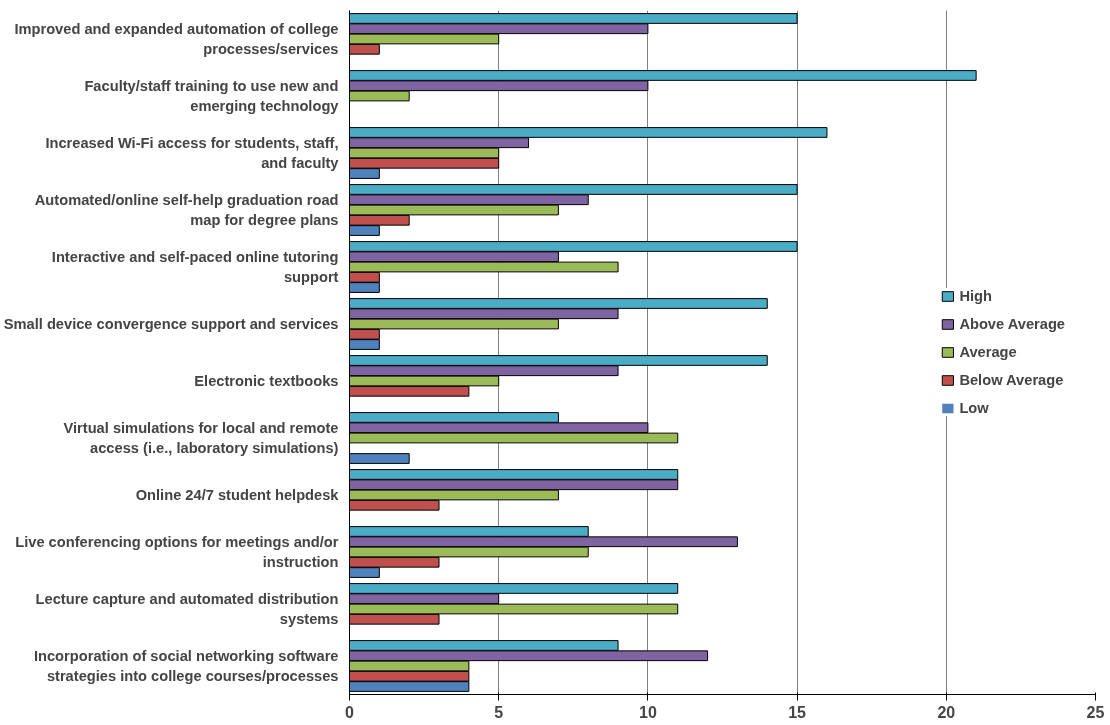 Image resolution: width=1110 pixels, height=725 pixels. Describe the element at coordinates (975, 296) in the screenshot. I see `legend-label: High` at that location.